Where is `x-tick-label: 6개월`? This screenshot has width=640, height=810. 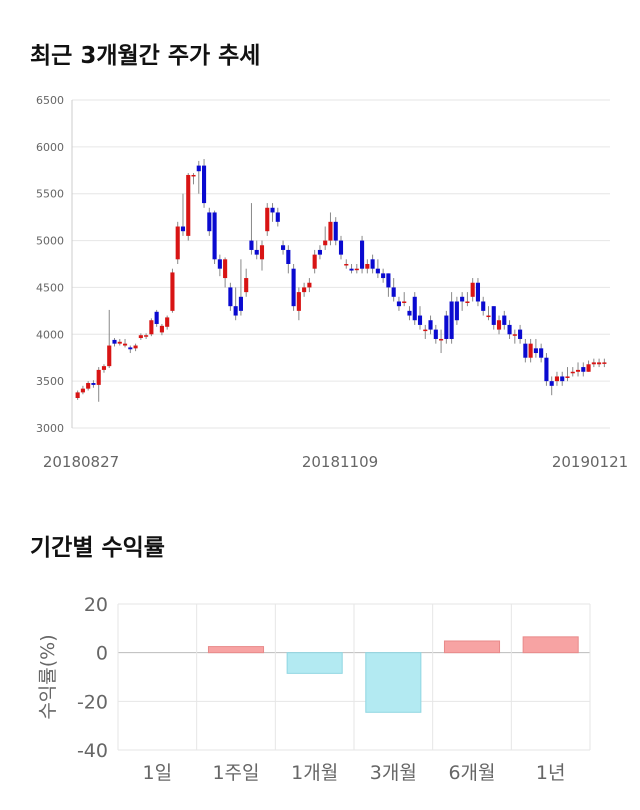 x-tick-label: 6개월 is located at coordinates (471, 773).